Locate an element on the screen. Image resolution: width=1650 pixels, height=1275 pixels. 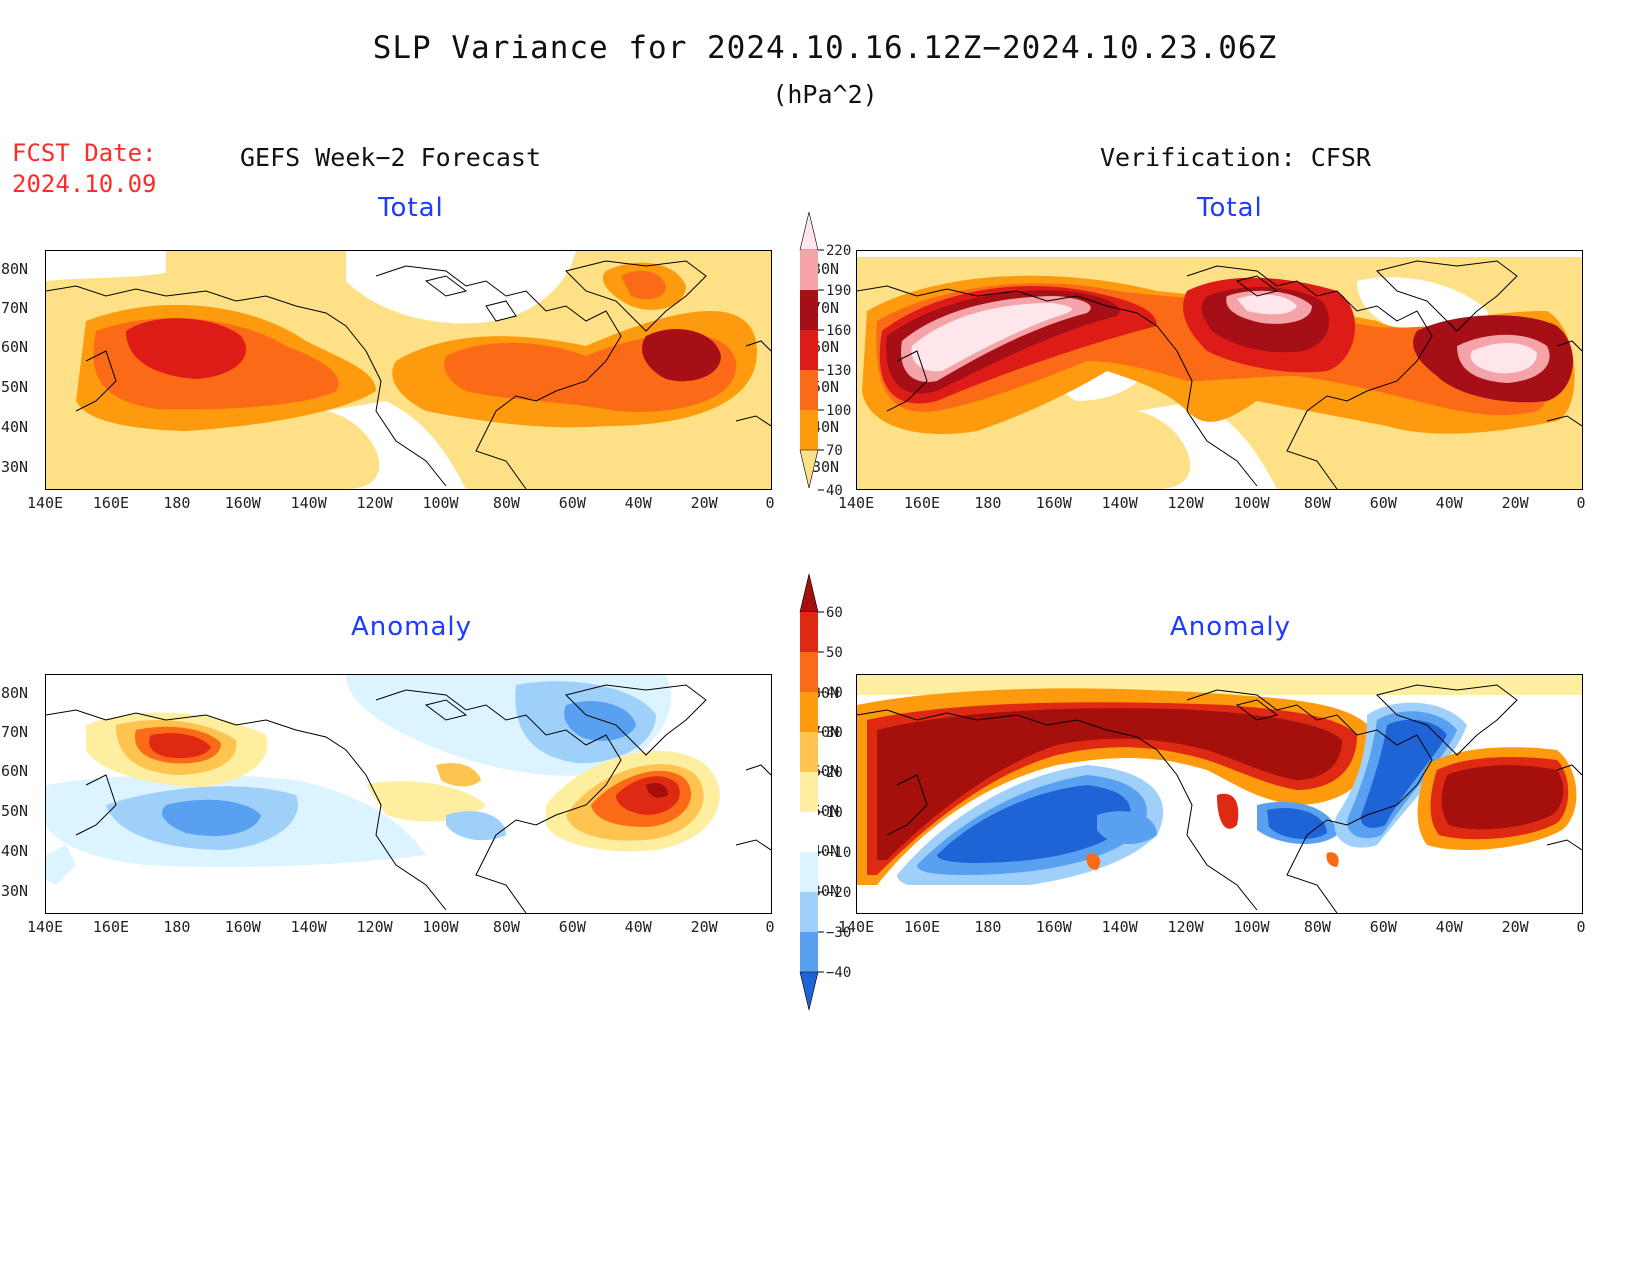
lat-label-br-2: 60N is located at coordinates (826, 771).